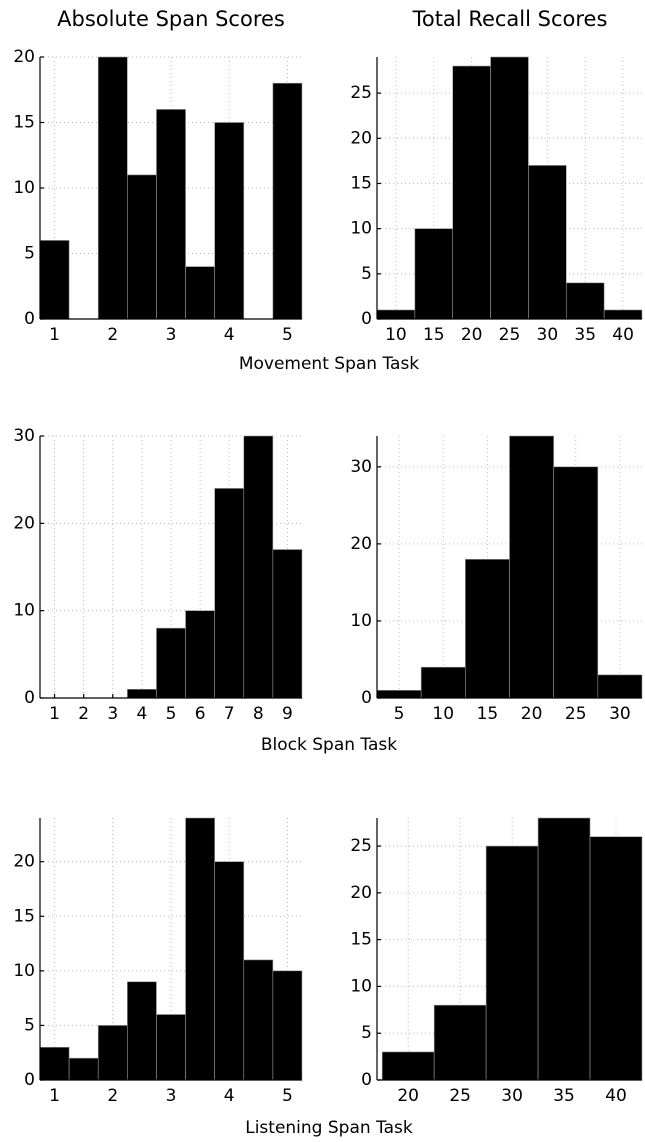 The width and height of the screenshot is (645, 1142). What do you see at coordinates (510, 19) in the screenshot?
I see `column-title: Total Recall Scores` at bounding box center [510, 19].